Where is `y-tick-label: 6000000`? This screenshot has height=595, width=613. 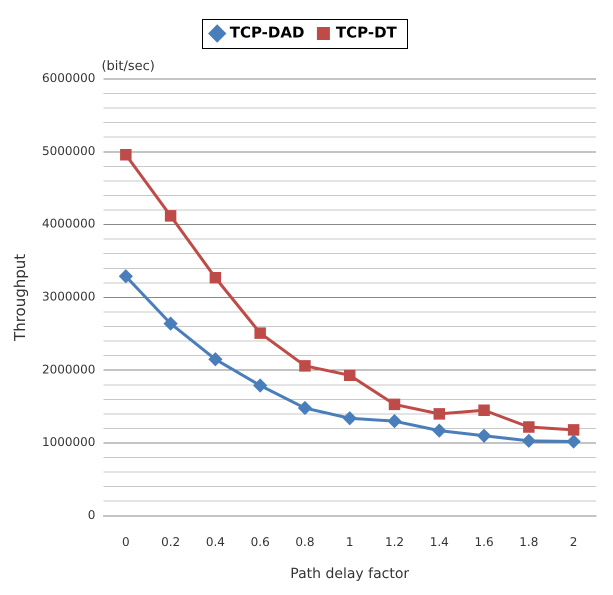 y-tick-label: 6000000 is located at coordinates (69, 78).